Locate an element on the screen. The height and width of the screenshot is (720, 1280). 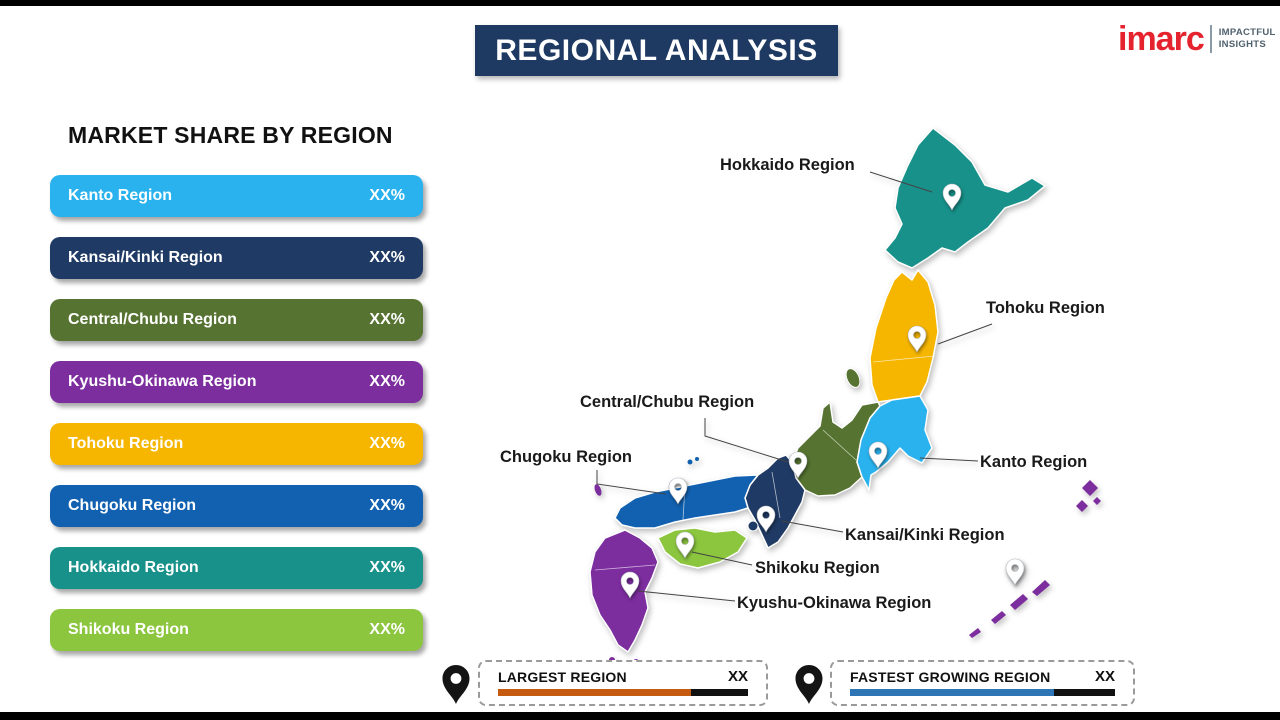
legend-largest-value: XX is located at coordinates (737, 676).